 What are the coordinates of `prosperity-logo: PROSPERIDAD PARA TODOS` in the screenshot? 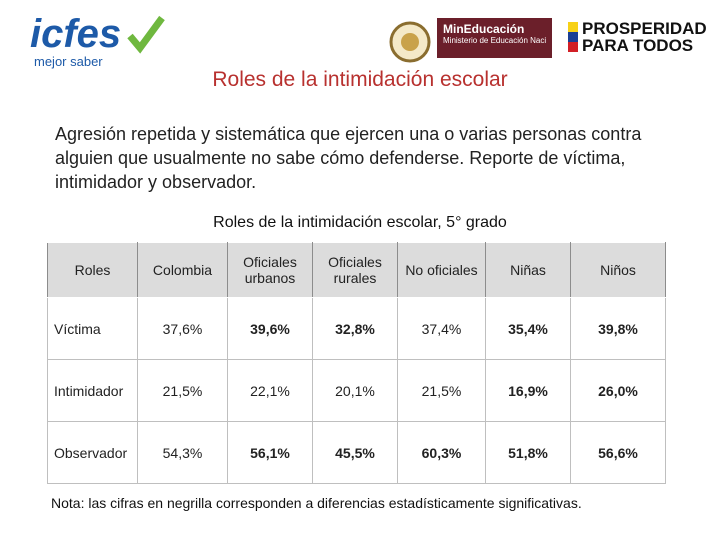 It's located at (644, 37).